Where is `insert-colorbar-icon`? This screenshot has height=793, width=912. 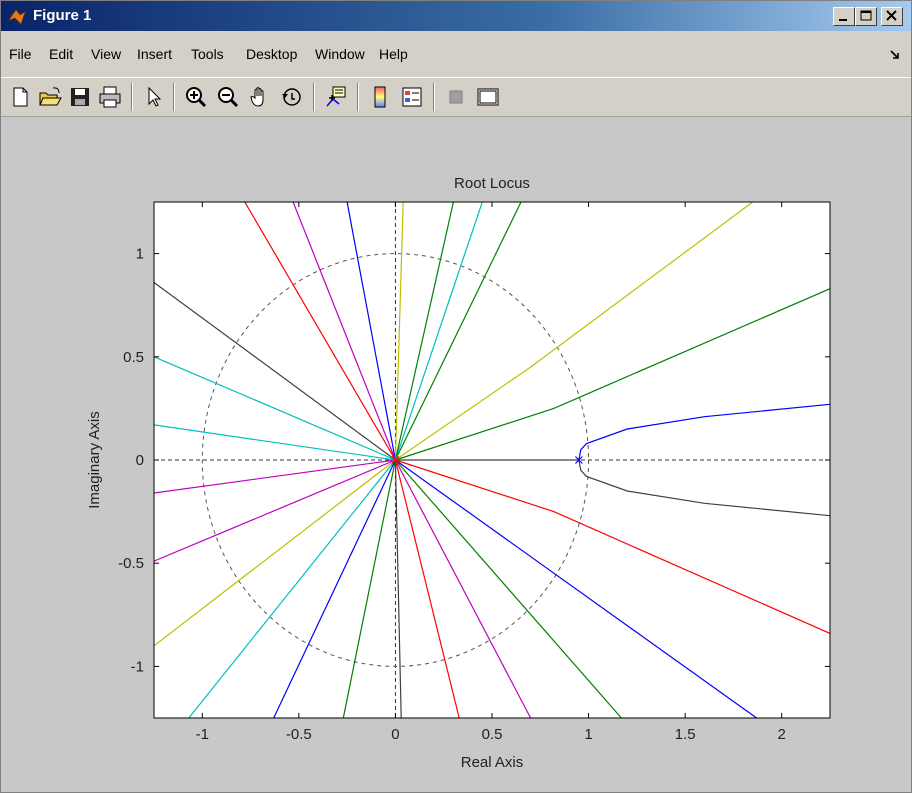 insert-colorbar-icon is located at coordinates (380, 97).